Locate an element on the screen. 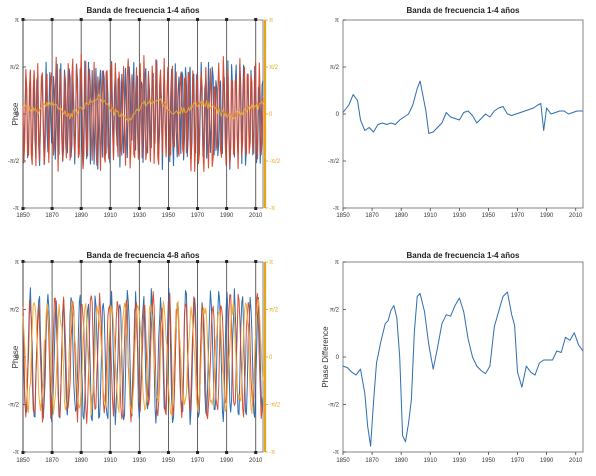 Image resolution: width=596 pixels, height=476 pixels. y-axis-label: Phase Difference is located at coordinates (325, 357).